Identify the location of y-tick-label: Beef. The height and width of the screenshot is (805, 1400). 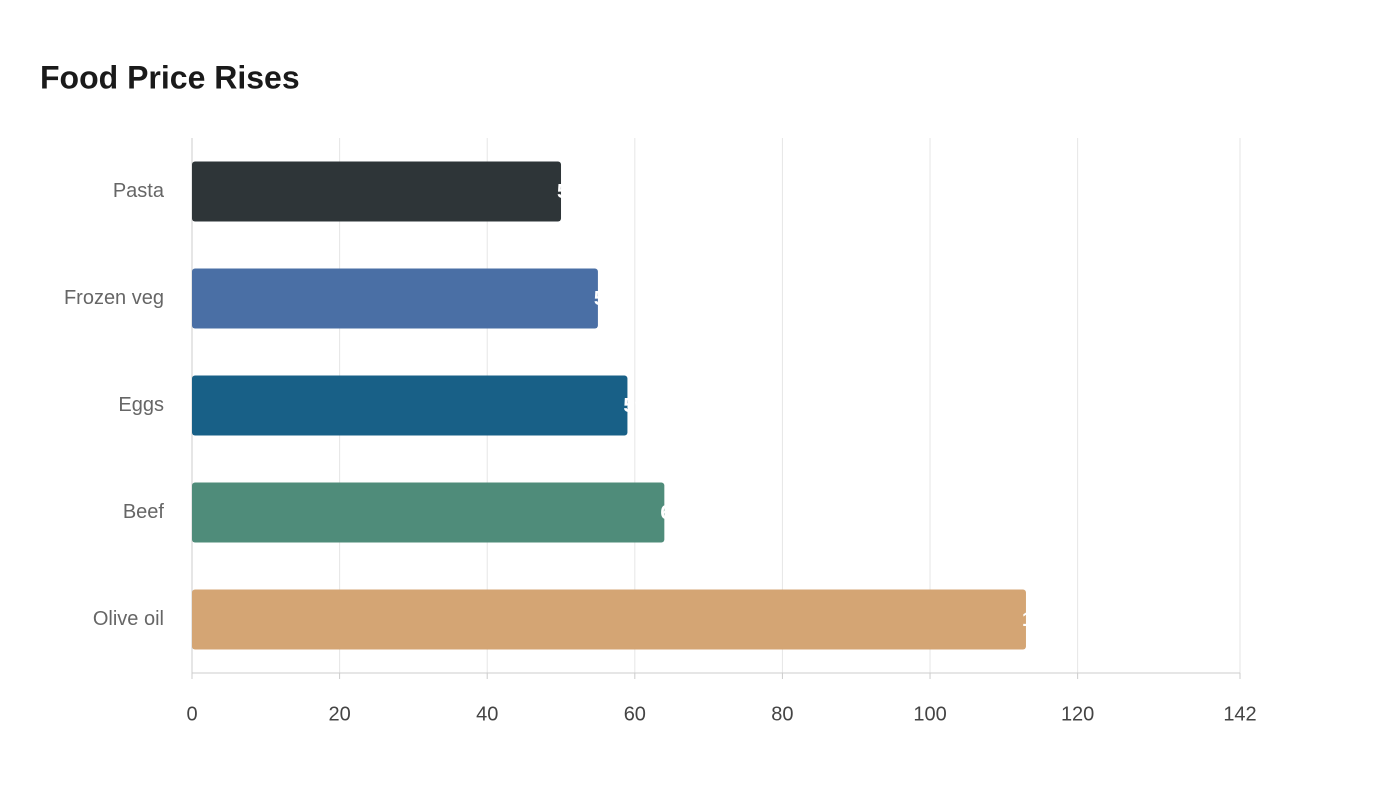
(144, 512).